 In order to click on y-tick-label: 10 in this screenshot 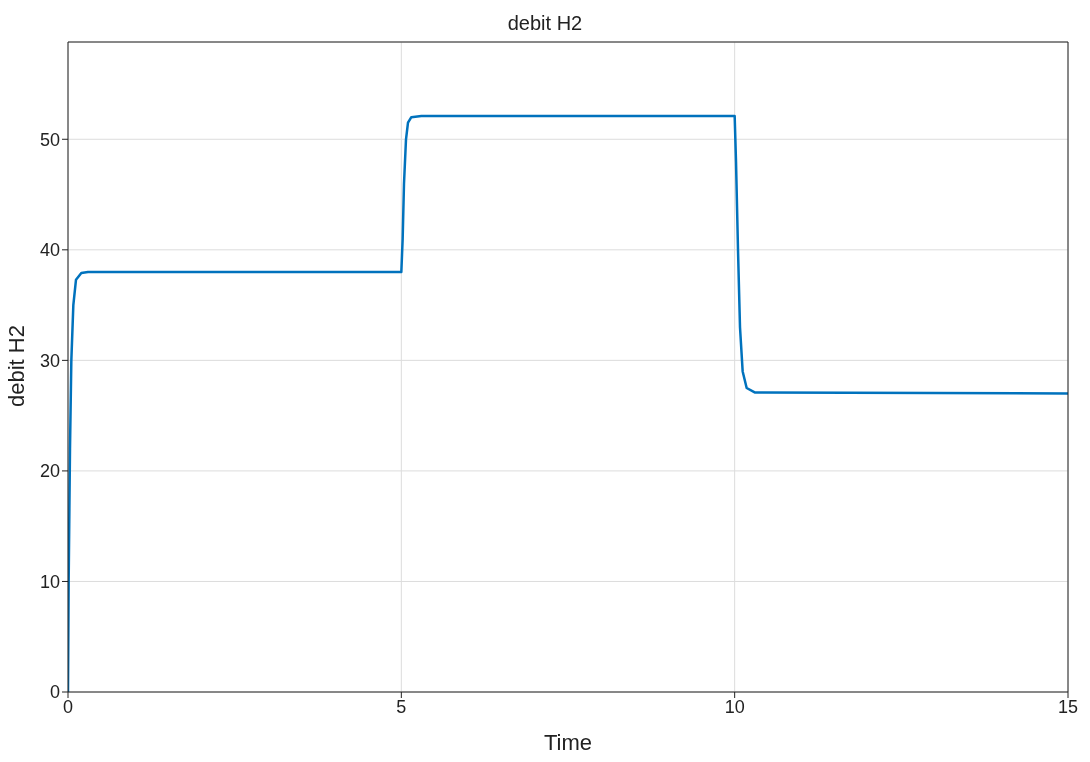, I will do `click(49, 581)`.